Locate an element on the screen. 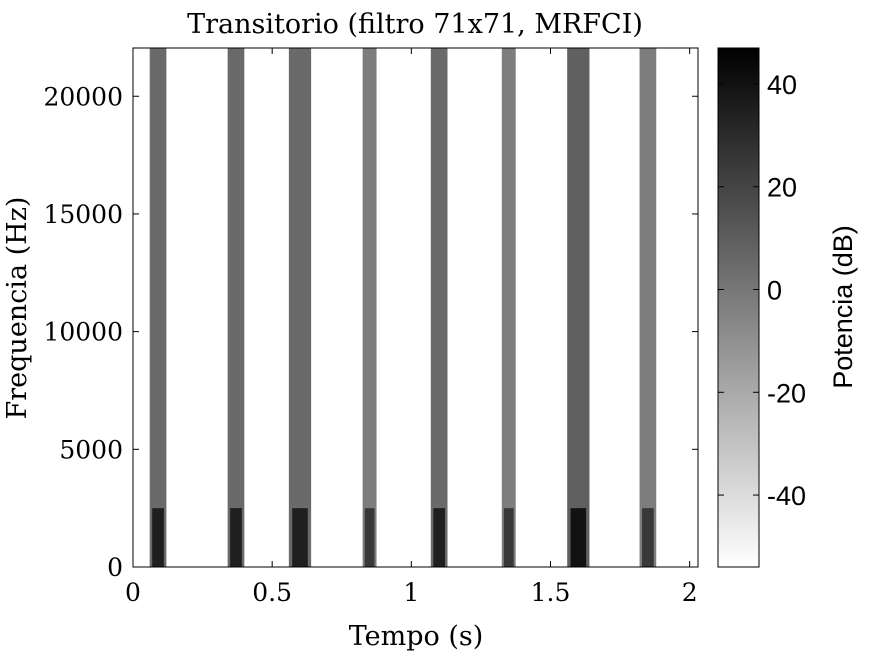 Image resolution: width=875 pixels, height=656 pixels. colorbar-tick-label: -40 is located at coordinates (786, 496).